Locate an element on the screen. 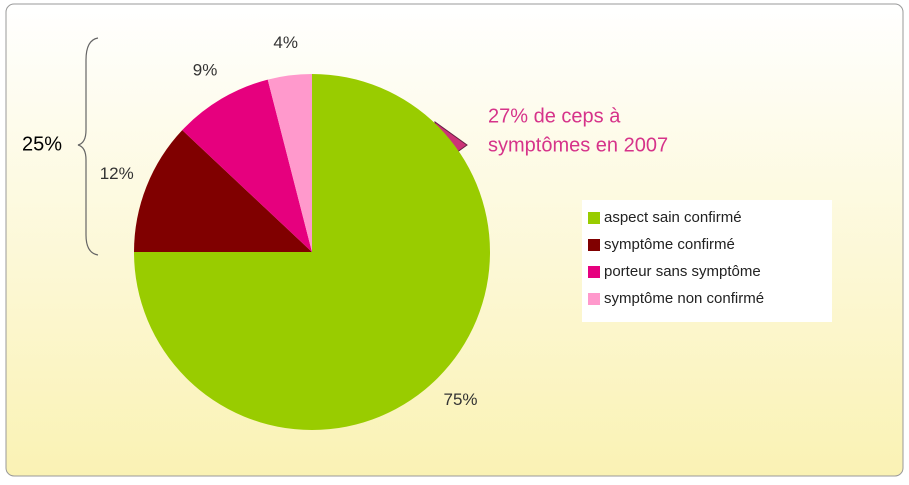 This screenshot has width=909, height=485. brace-label: 25% is located at coordinates (42, 144).